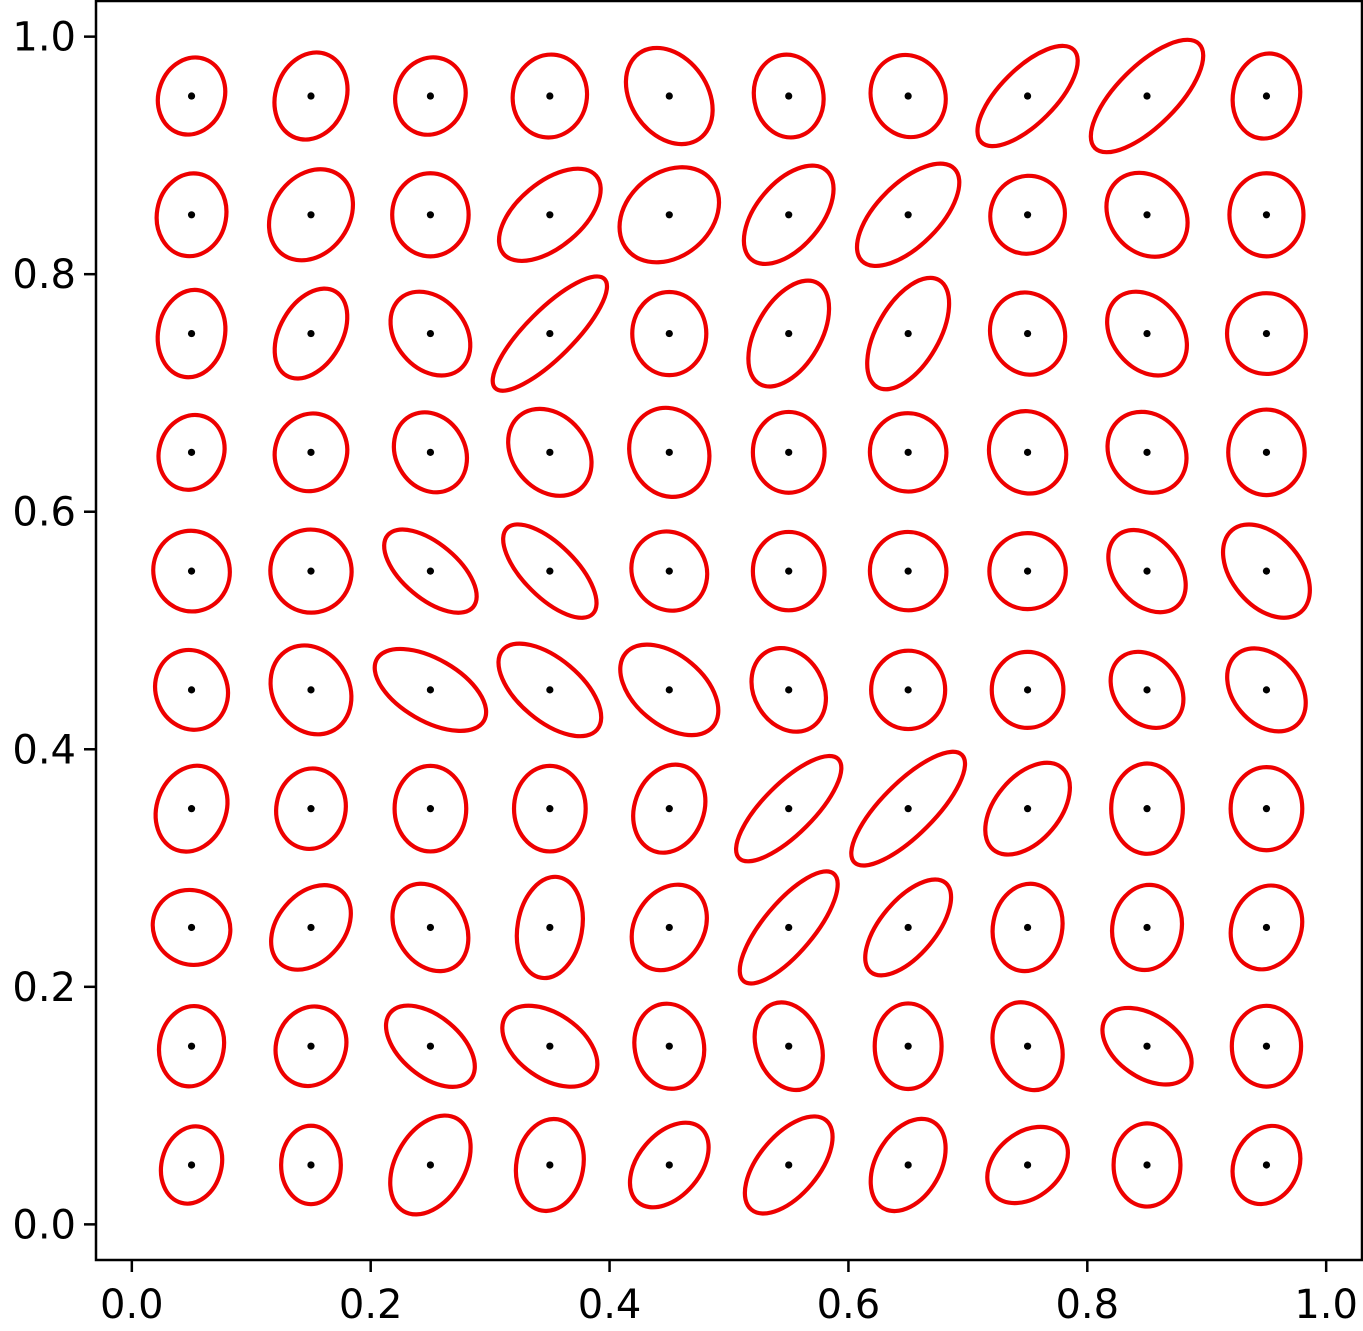 The height and width of the screenshot is (1331, 1363). I want to click on point-r3-c3, so click(550, 452).